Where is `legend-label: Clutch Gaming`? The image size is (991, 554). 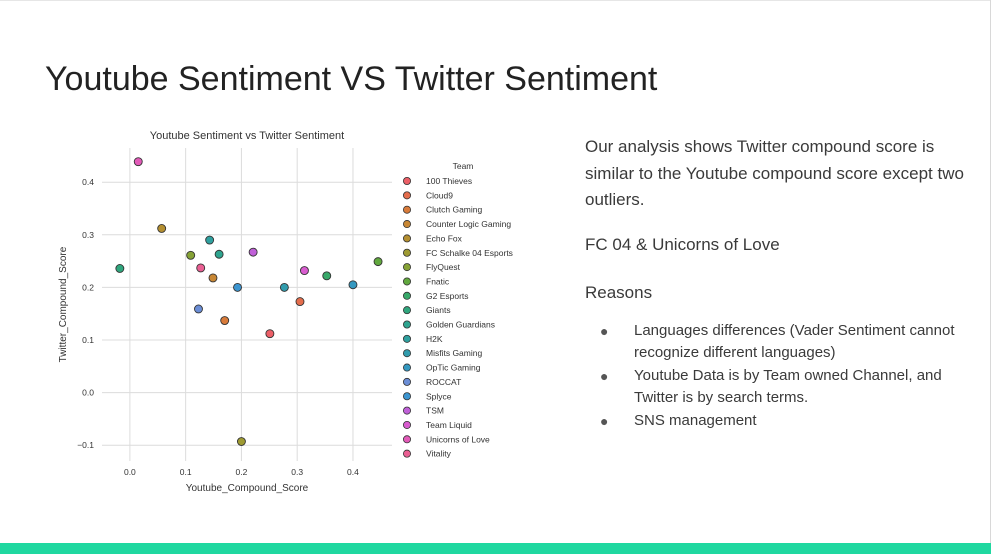 legend-label: Clutch Gaming is located at coordinates (454, 210).